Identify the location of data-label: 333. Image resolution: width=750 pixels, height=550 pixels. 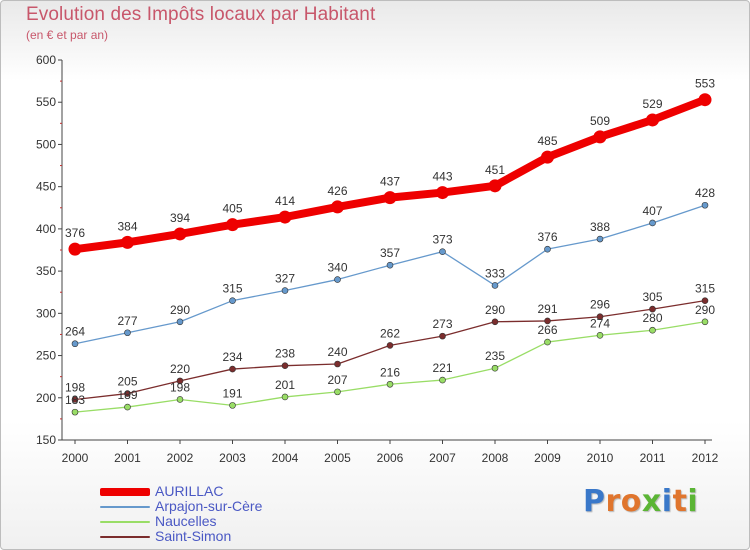
(495, 273).